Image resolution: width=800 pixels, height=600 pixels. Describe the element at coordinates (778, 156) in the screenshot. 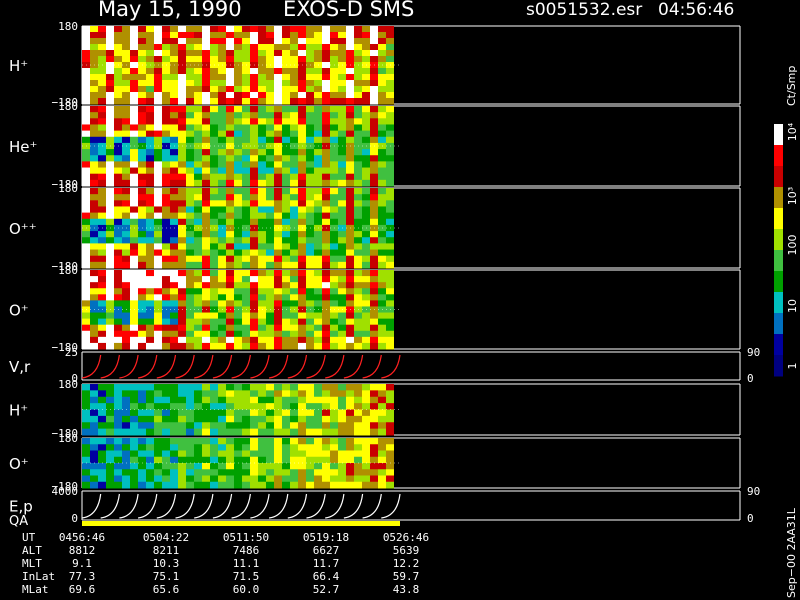

I see `colorbar-swatch` at that location.